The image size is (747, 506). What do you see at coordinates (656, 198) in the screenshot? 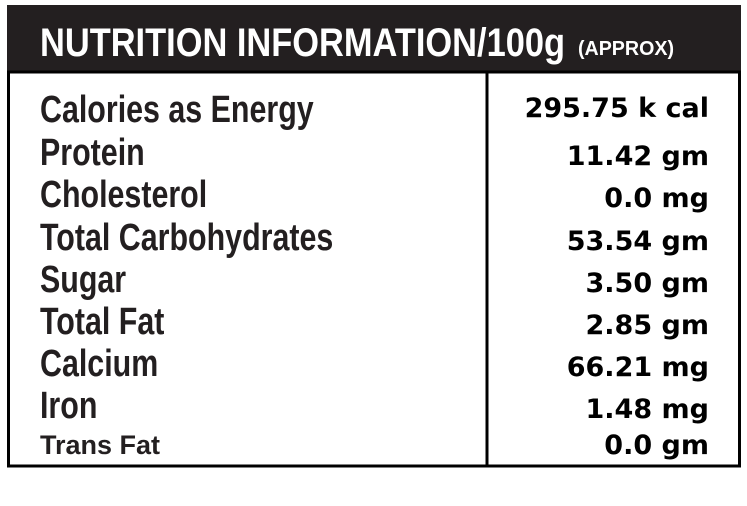
I see `row-value: 0.0 mg` at bounding box center [656, 198].